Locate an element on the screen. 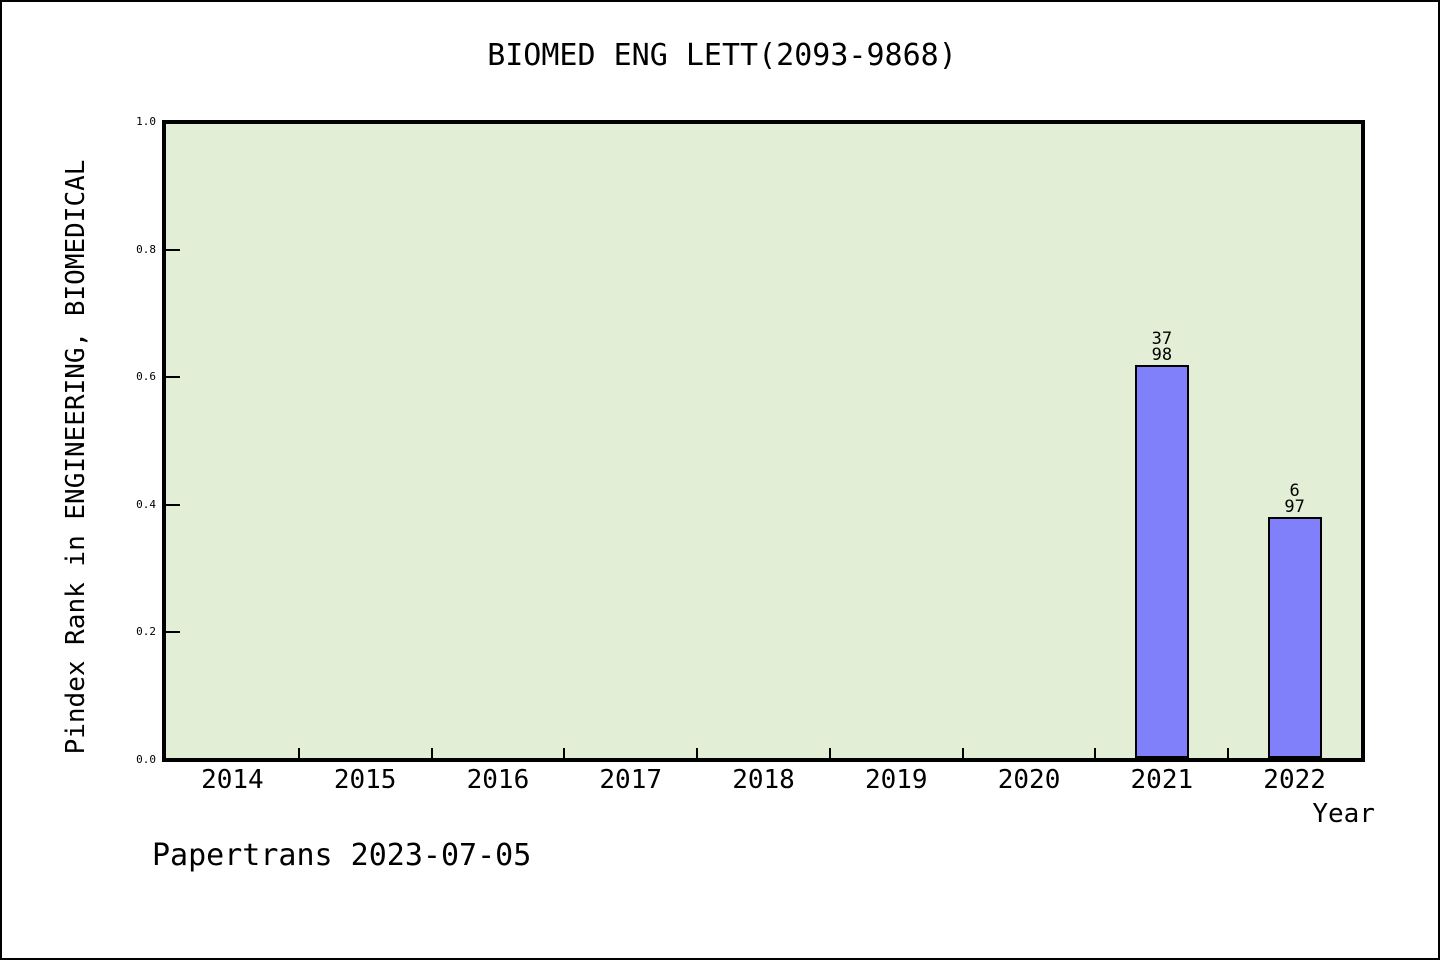  y-axis-label: Pindex Rank in ENGINEERING, BIOMEDICAL is located at coordinates (76, 457).